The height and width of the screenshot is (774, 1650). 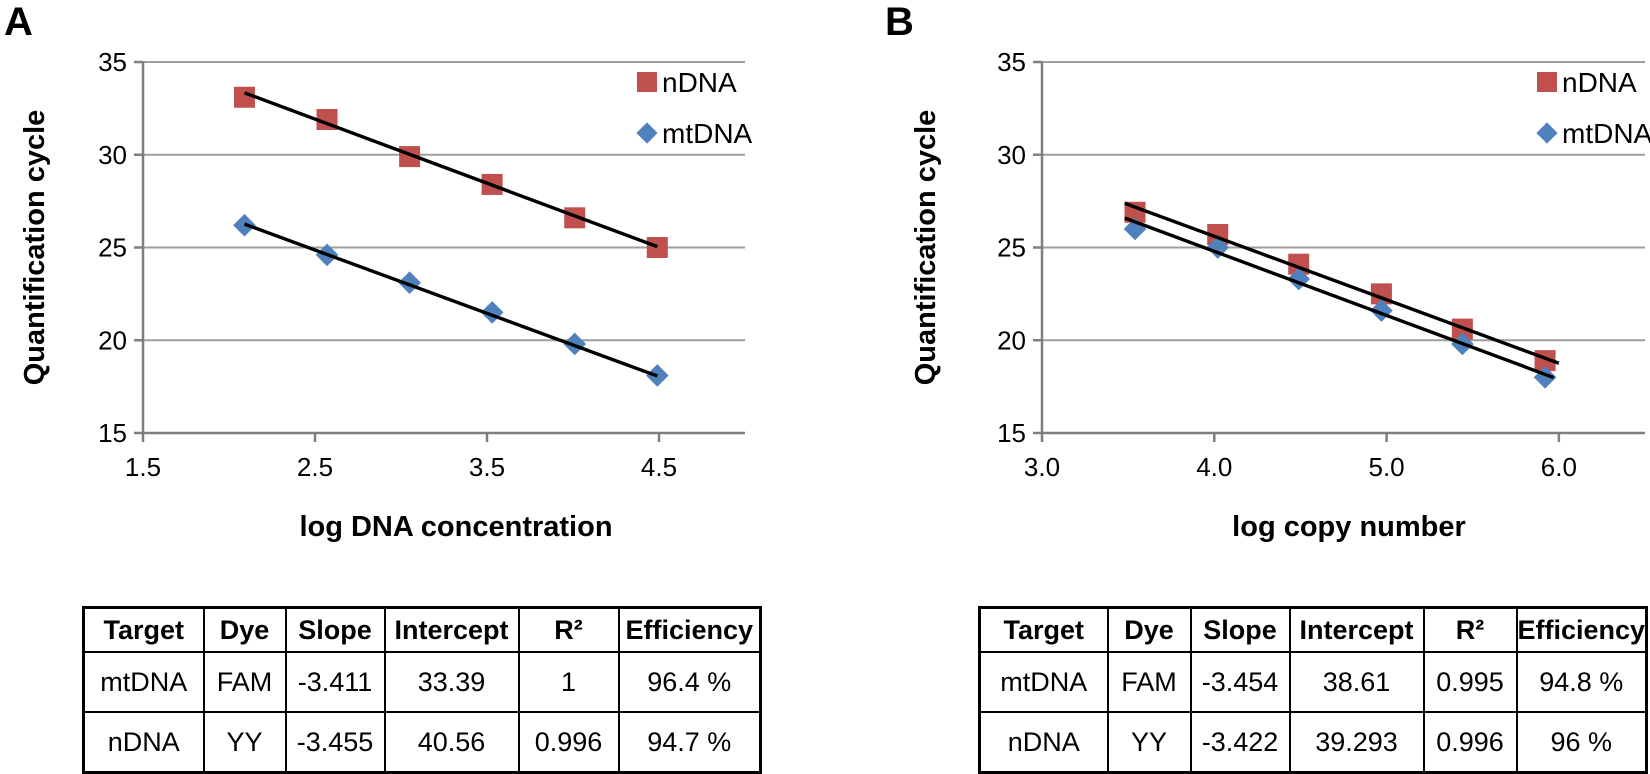 I want to click on cell-efficiency: 94.8 %, so click(x=1581, y=682).